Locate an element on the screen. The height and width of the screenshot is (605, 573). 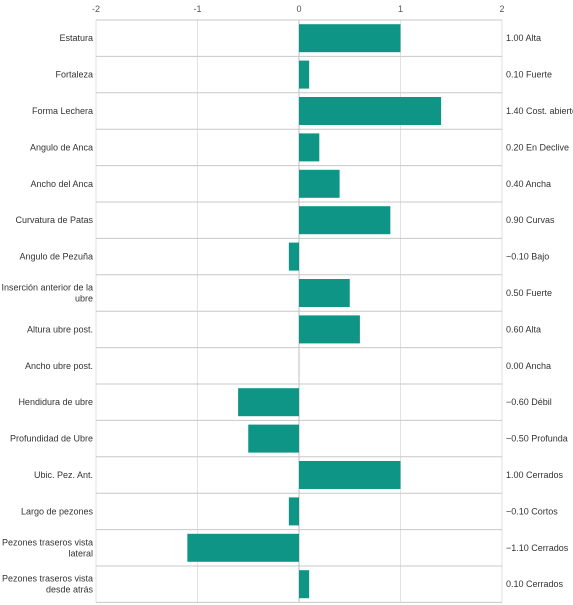
trait-label: Forma Lechera is located at coordinates (62, 111).